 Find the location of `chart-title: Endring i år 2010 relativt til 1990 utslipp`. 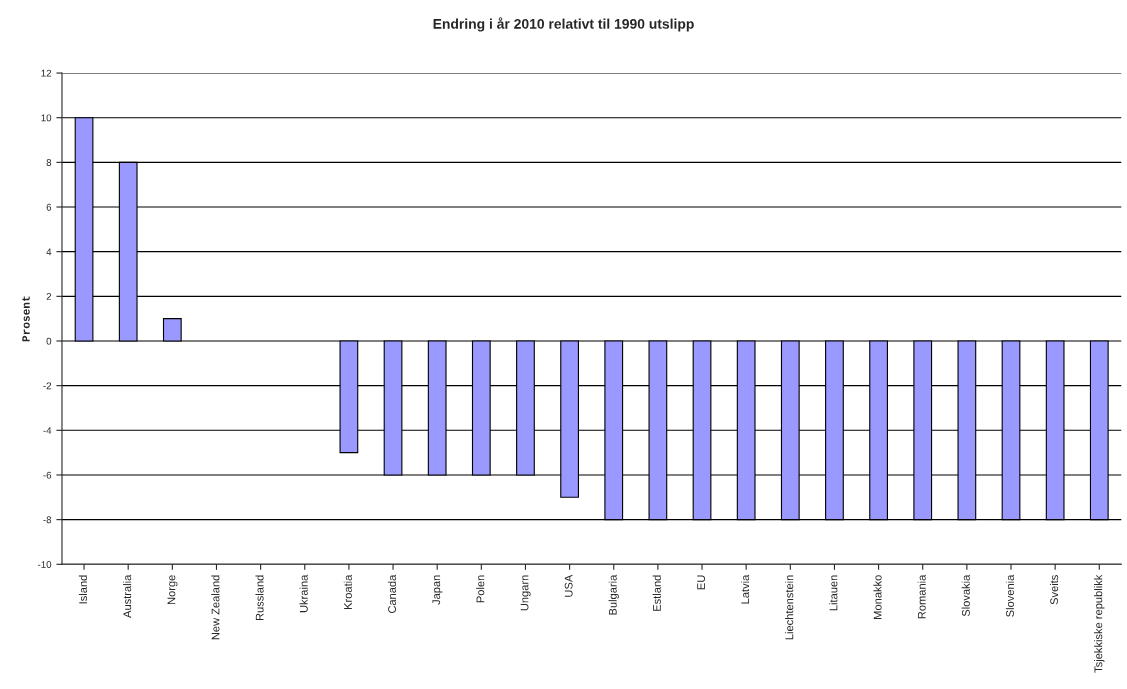

chart-title: Endring i år 2010 relativt til 1990 utslipp is located at coordinates (563, 24).